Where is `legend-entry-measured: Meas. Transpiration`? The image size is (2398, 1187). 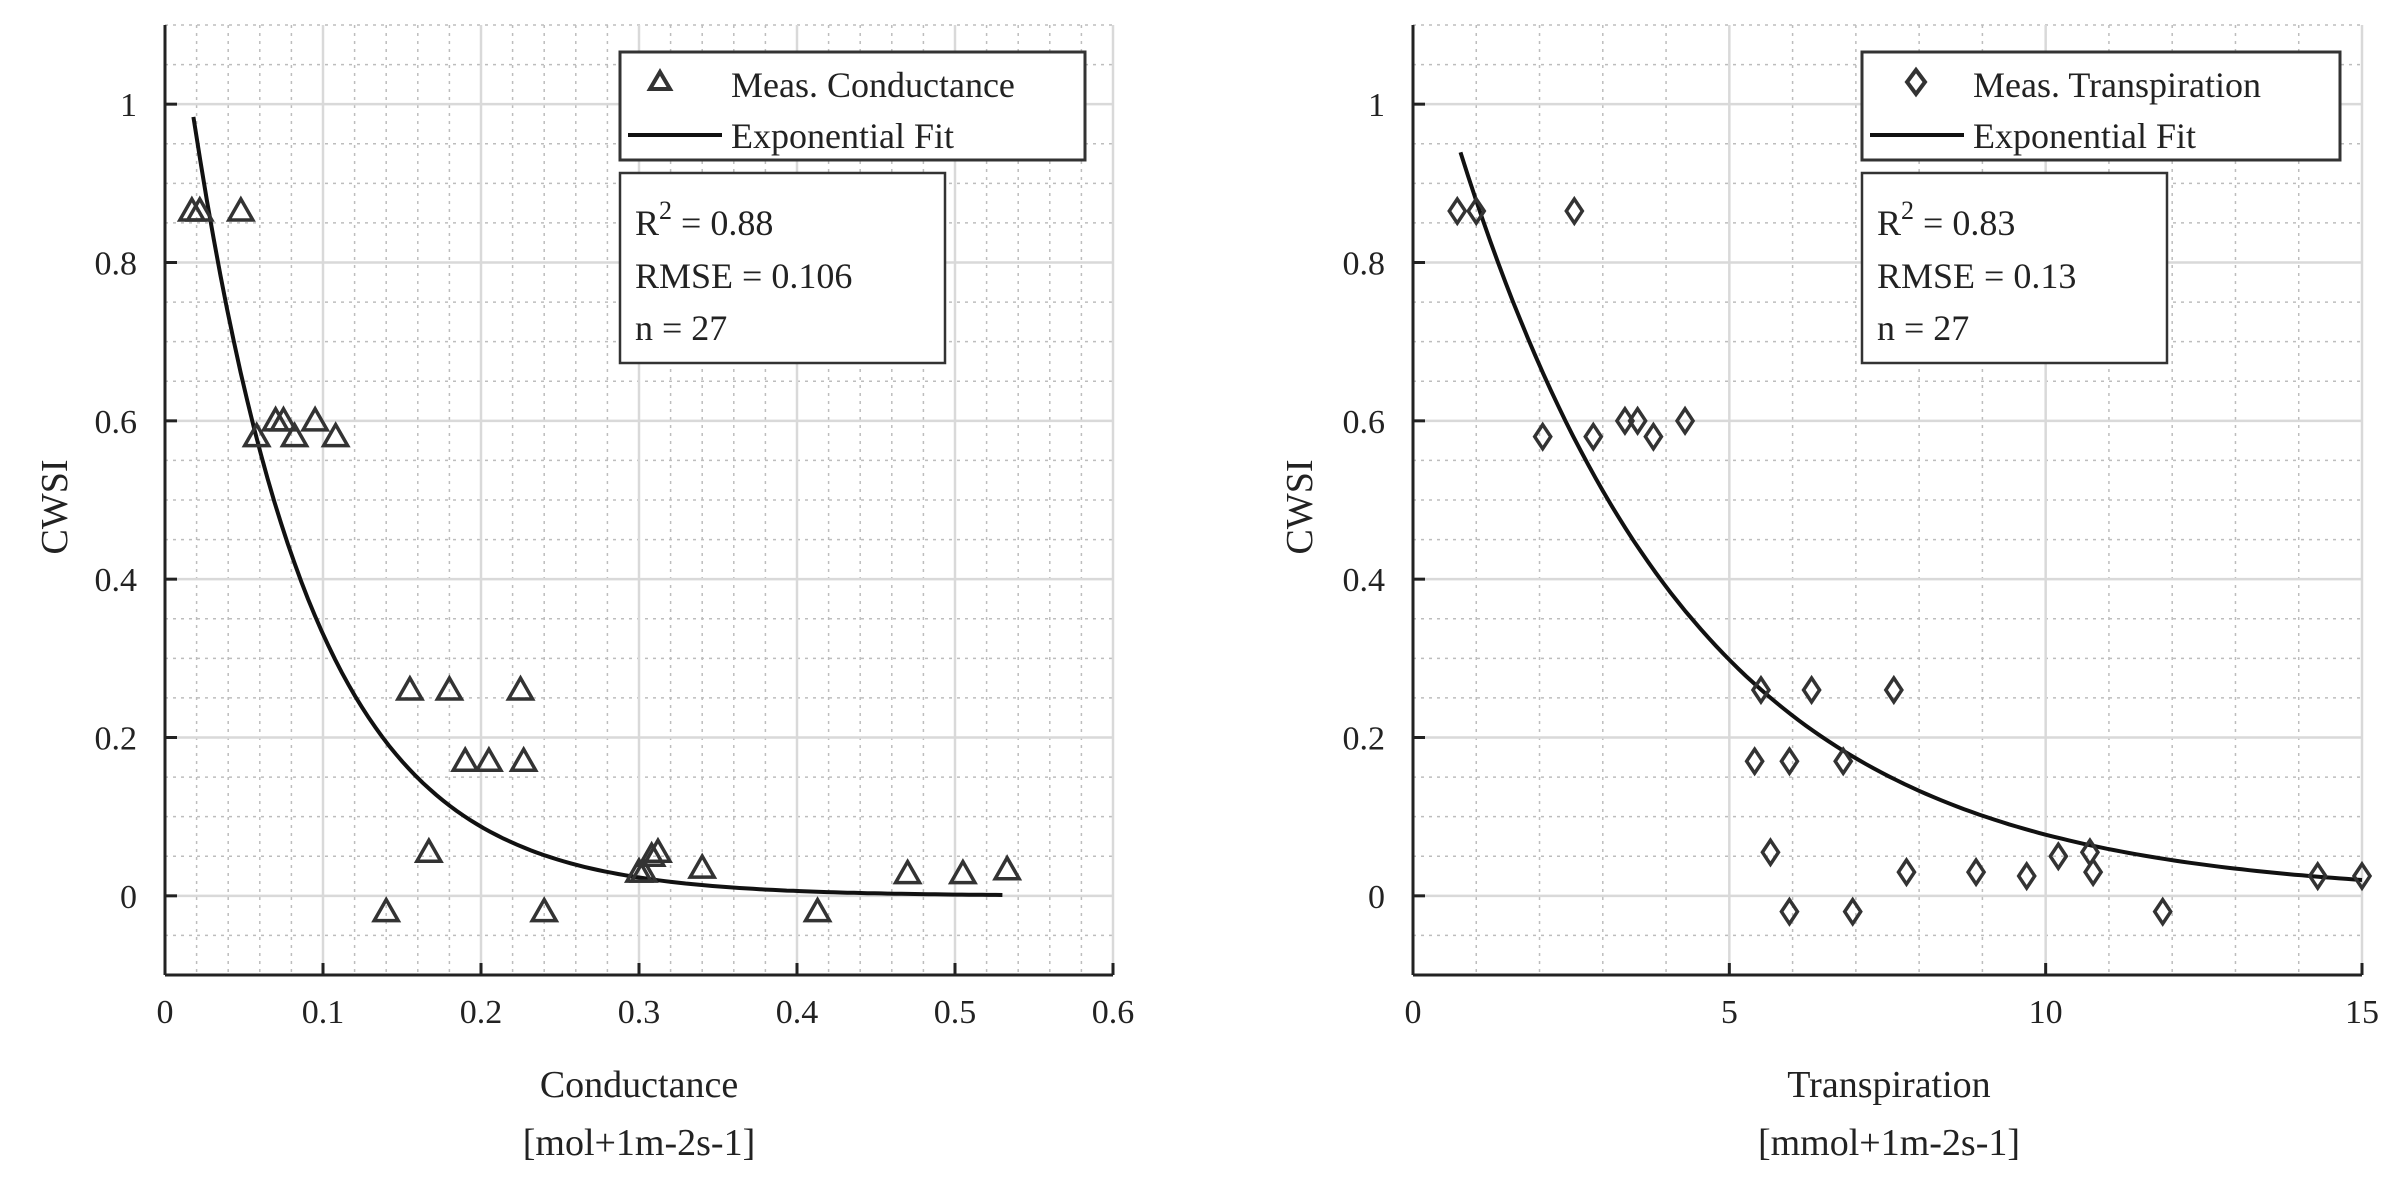 legend-entry-measured: Meas. Transpiration is located at coordinates (2117, 85).